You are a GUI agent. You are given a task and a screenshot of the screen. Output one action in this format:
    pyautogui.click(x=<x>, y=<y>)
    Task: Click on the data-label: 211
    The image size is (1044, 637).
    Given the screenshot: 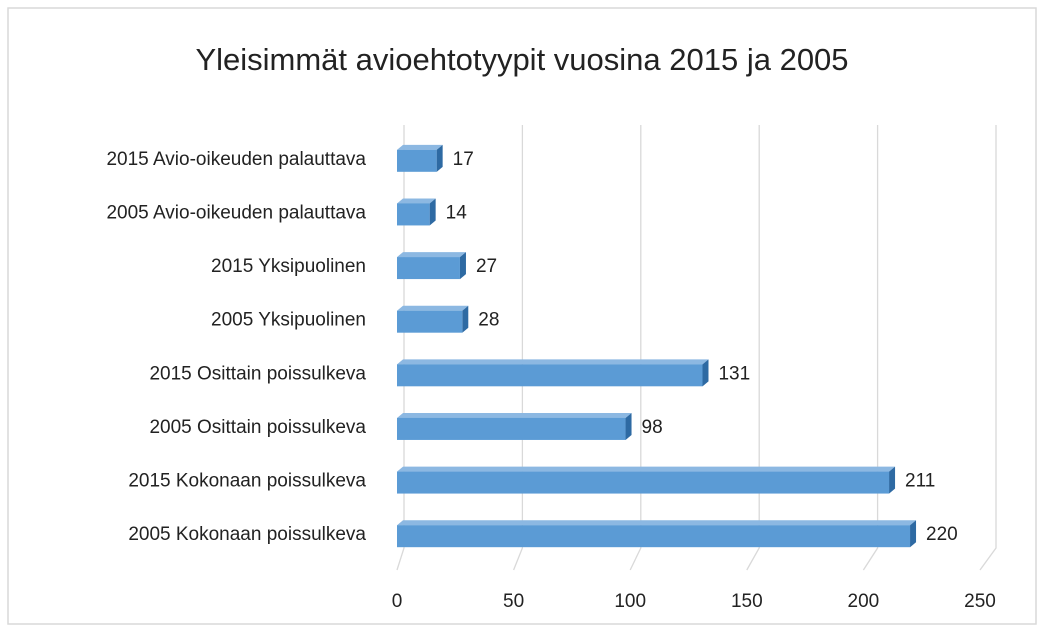 What is the action you would take?
    pyautogui.click(x=920, y=481)
    